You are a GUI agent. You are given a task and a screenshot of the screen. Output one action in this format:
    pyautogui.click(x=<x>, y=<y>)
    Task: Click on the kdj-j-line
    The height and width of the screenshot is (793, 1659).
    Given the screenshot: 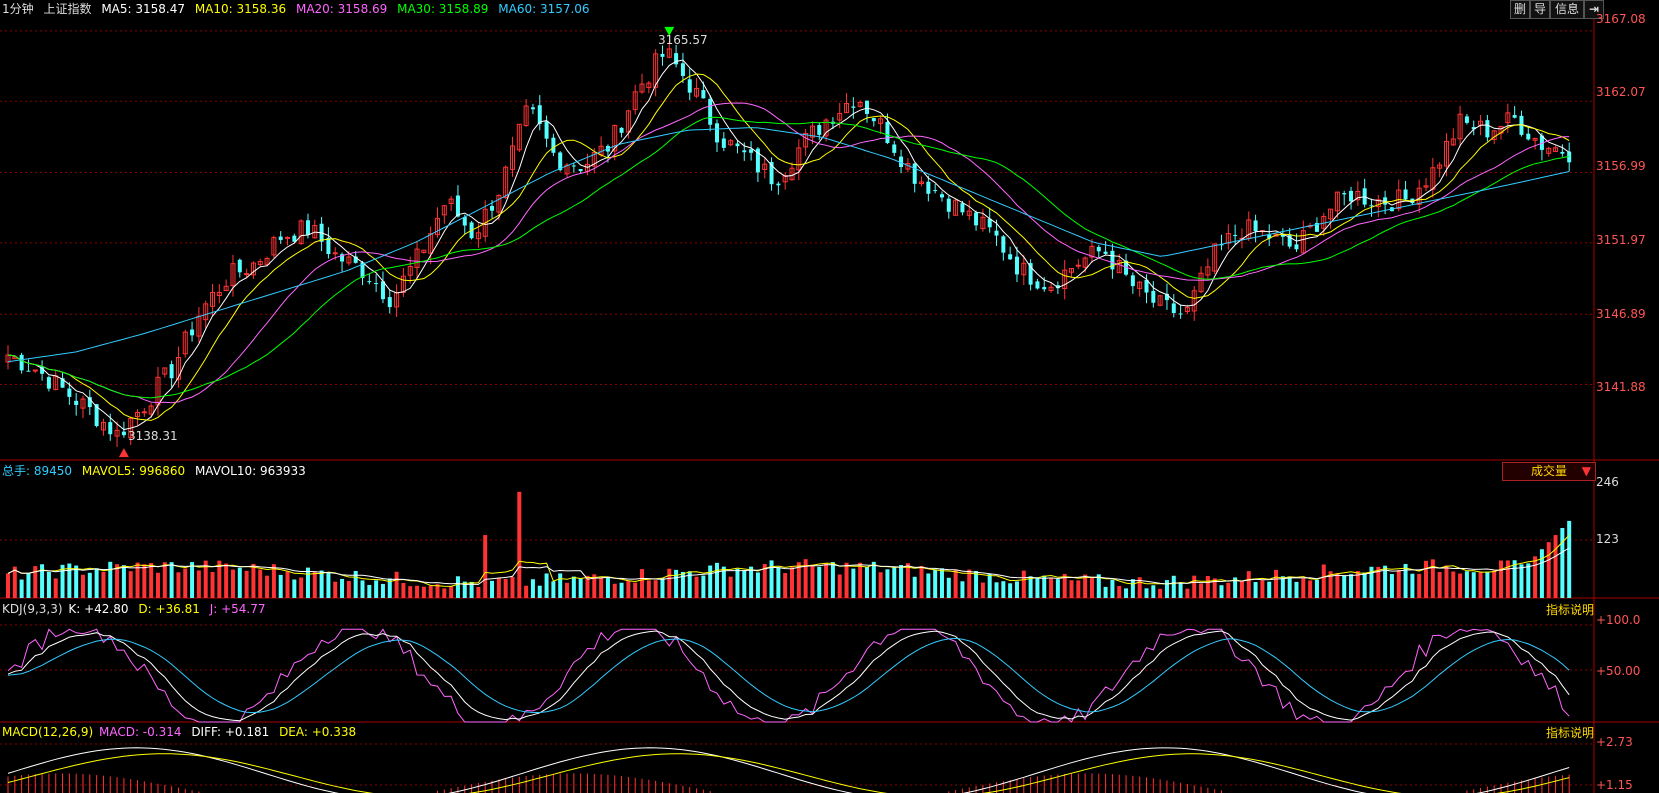 What is the action you would take?
    pyautogui.click(x=788, y=675)
    